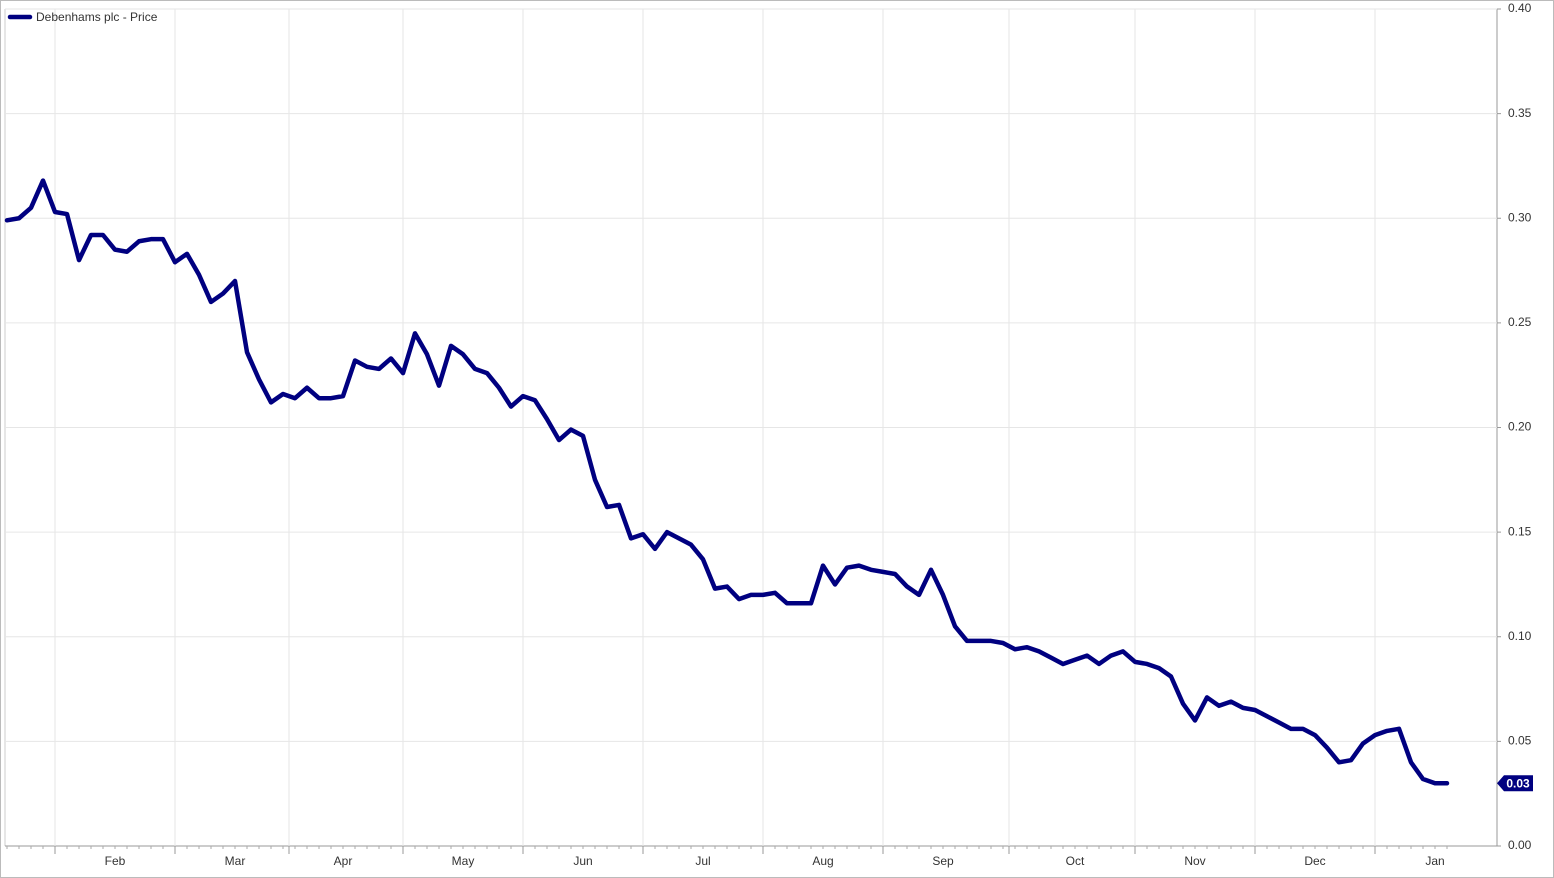 Image resolution: width=1554 pixels, height=878 pixels. Describe the element at coordinates (1520, 636) in the screenshot. I see `y-tick-label: 0.10` at that location.